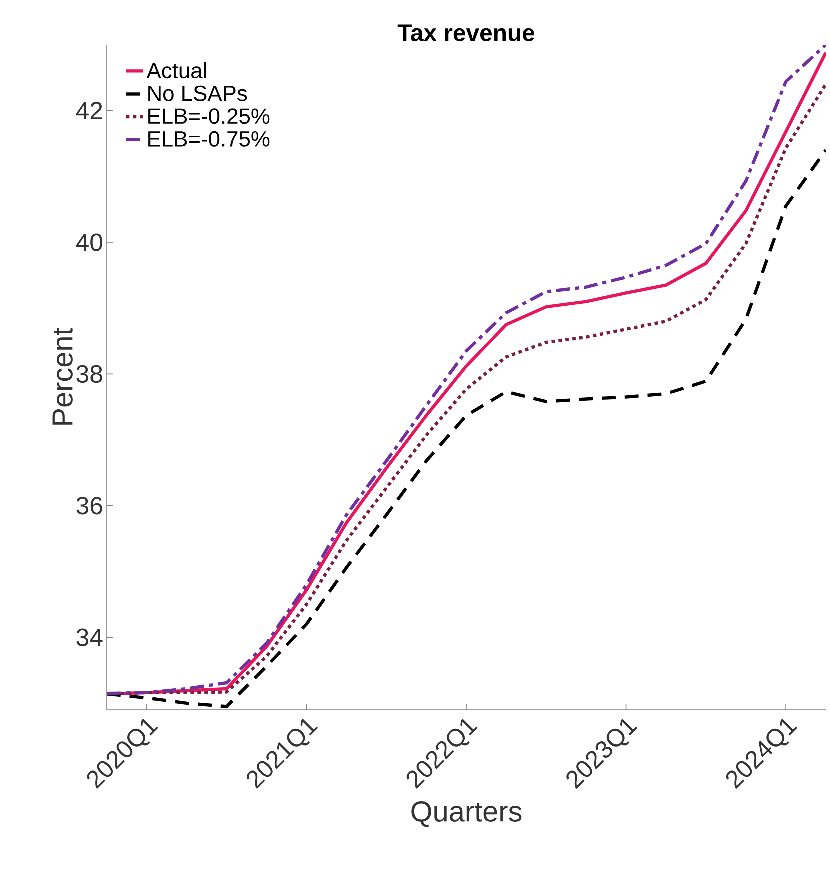  Describe the element at coordinates (176, 70) in the screenshot. I see `legend-label: Actual` at that location.